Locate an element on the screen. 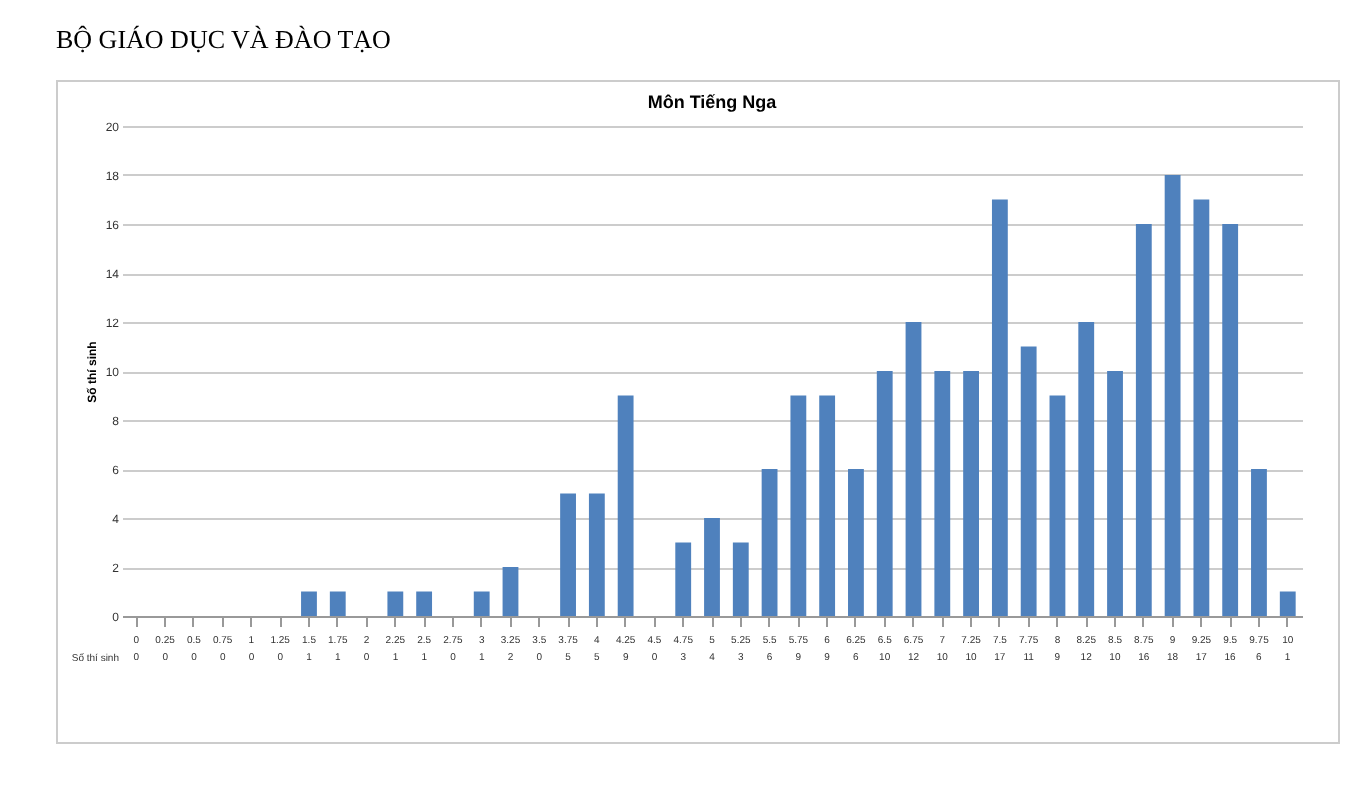 This screenshot has width=1360, height=786. chart-title: BỘ GIÁO DỤC VÀ ĐÀO TẠO is located at coordinates (223, 40).